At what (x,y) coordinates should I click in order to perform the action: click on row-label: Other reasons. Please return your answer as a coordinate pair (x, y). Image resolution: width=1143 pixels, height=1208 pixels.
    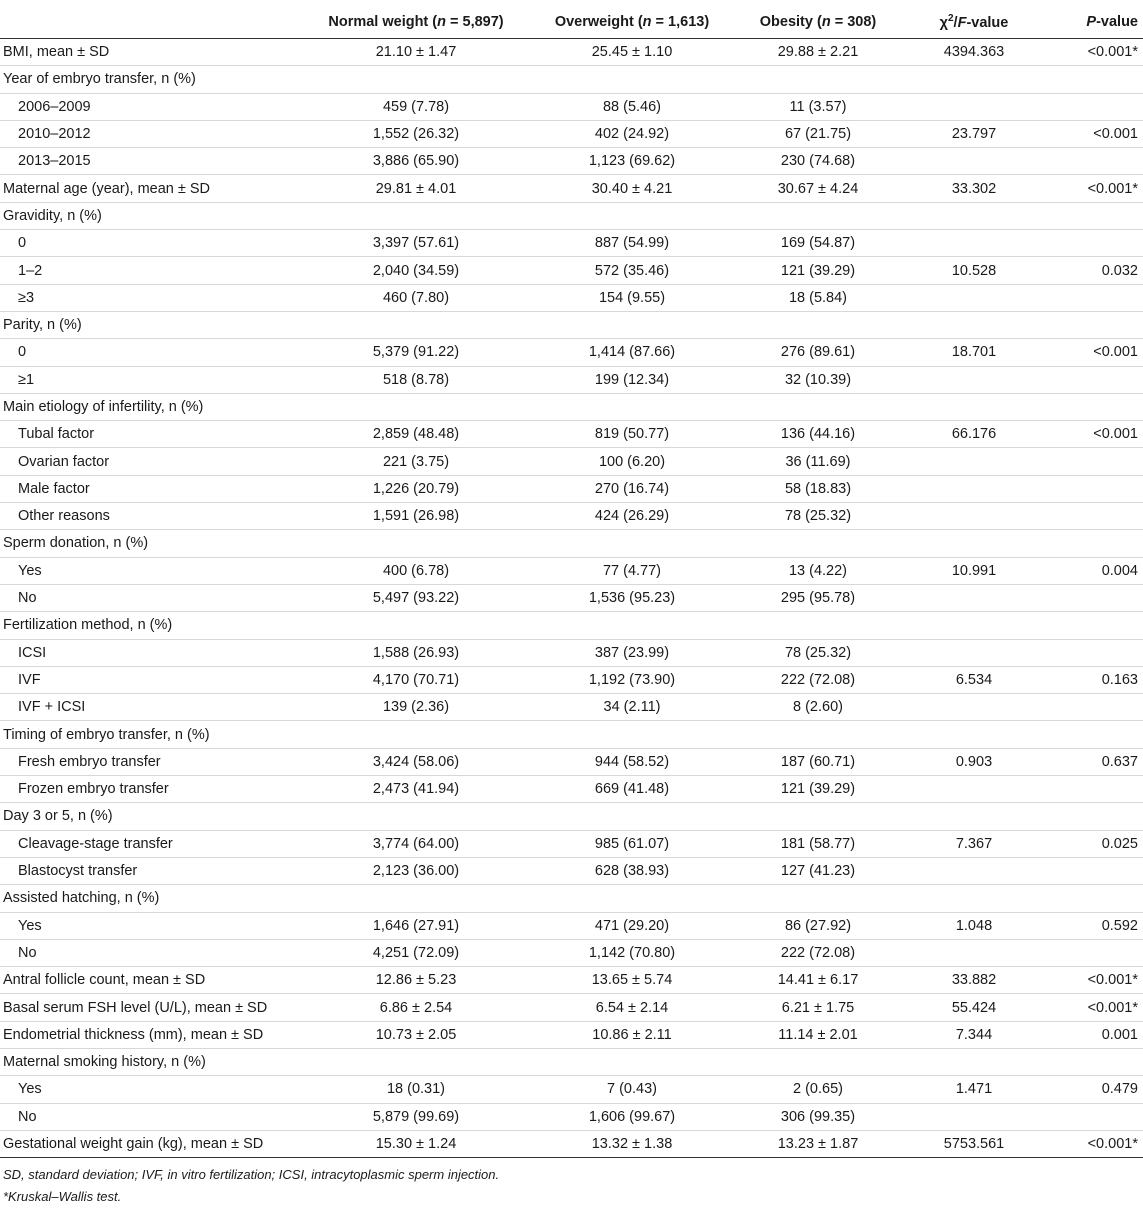
    Looking at the image, I should click on (150, 516).